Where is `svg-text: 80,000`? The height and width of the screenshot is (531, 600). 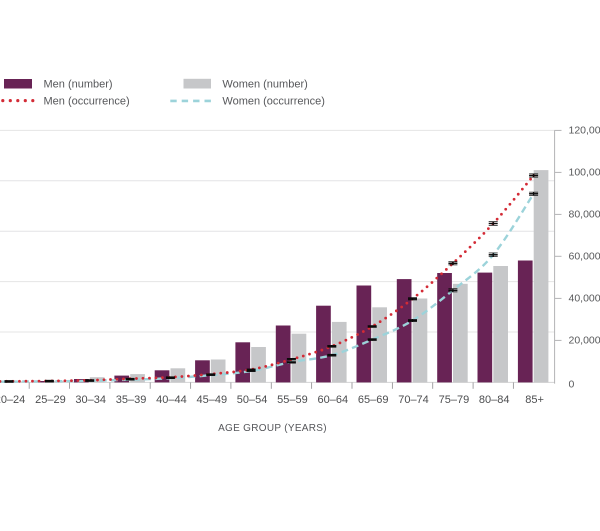
svg-text: 80,000 is located at coordinates (584, 215).